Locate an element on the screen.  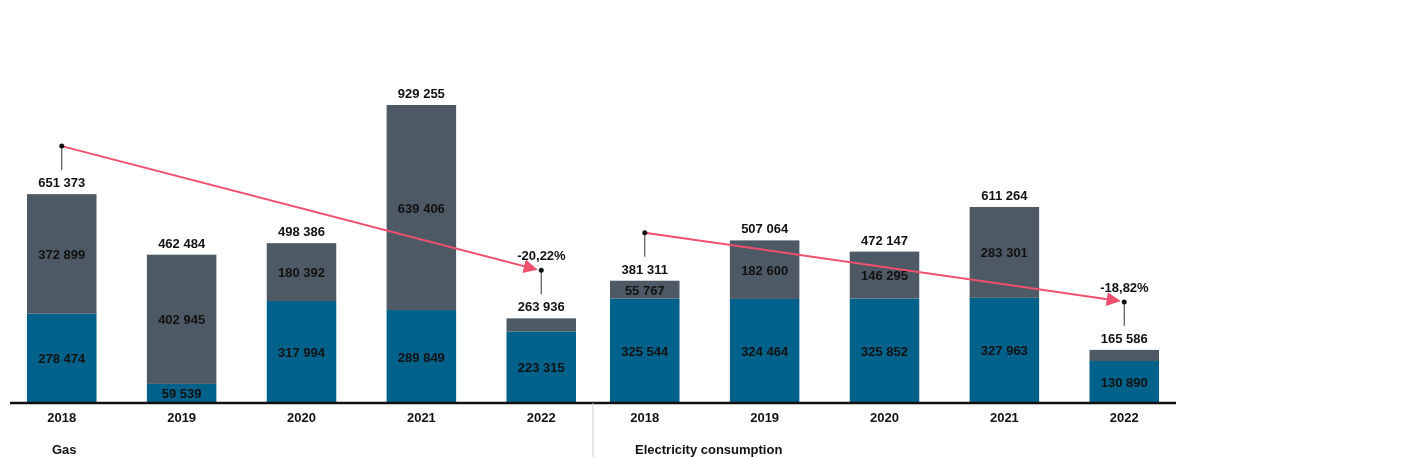
data-label: 327 963 is located at coordinates (1004, 351).